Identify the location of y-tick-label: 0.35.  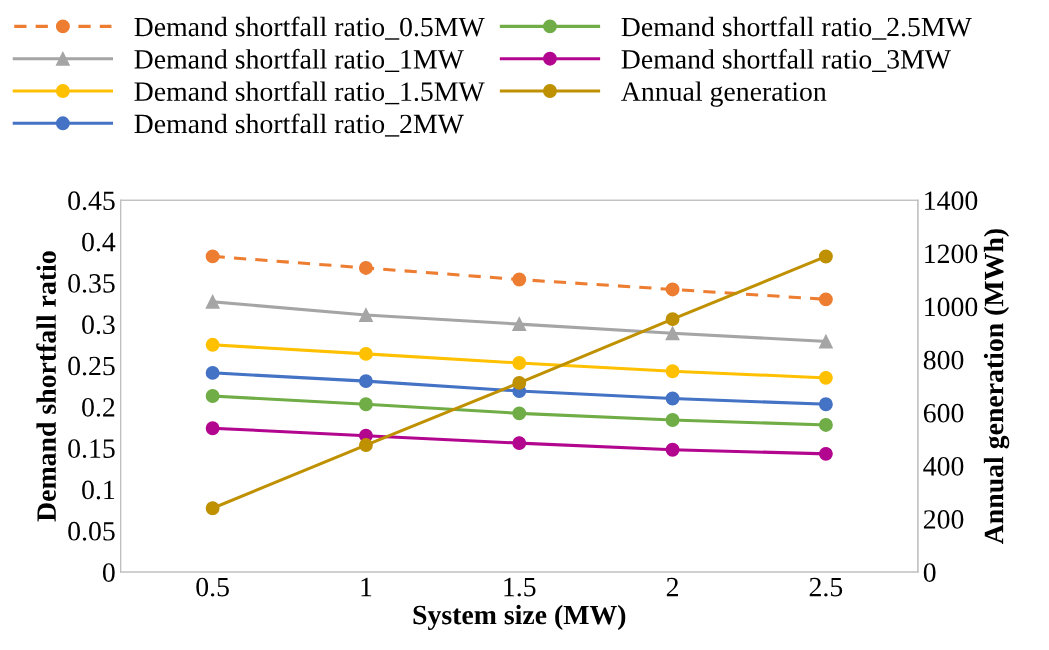
(91, 283).